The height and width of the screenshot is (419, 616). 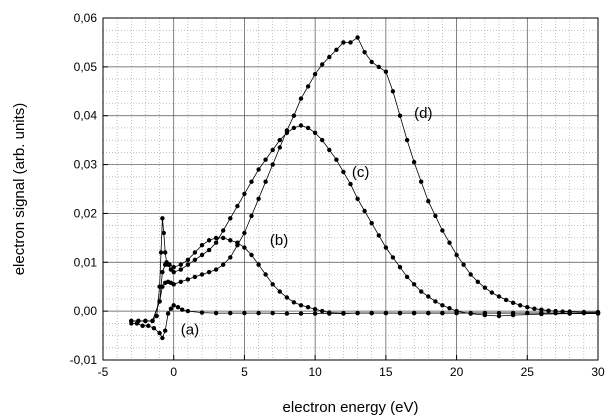 What do you see at coordinates (598, 372) in the screenshot?
I see `x-tick-label: 30` at bounding box center [598, 372].